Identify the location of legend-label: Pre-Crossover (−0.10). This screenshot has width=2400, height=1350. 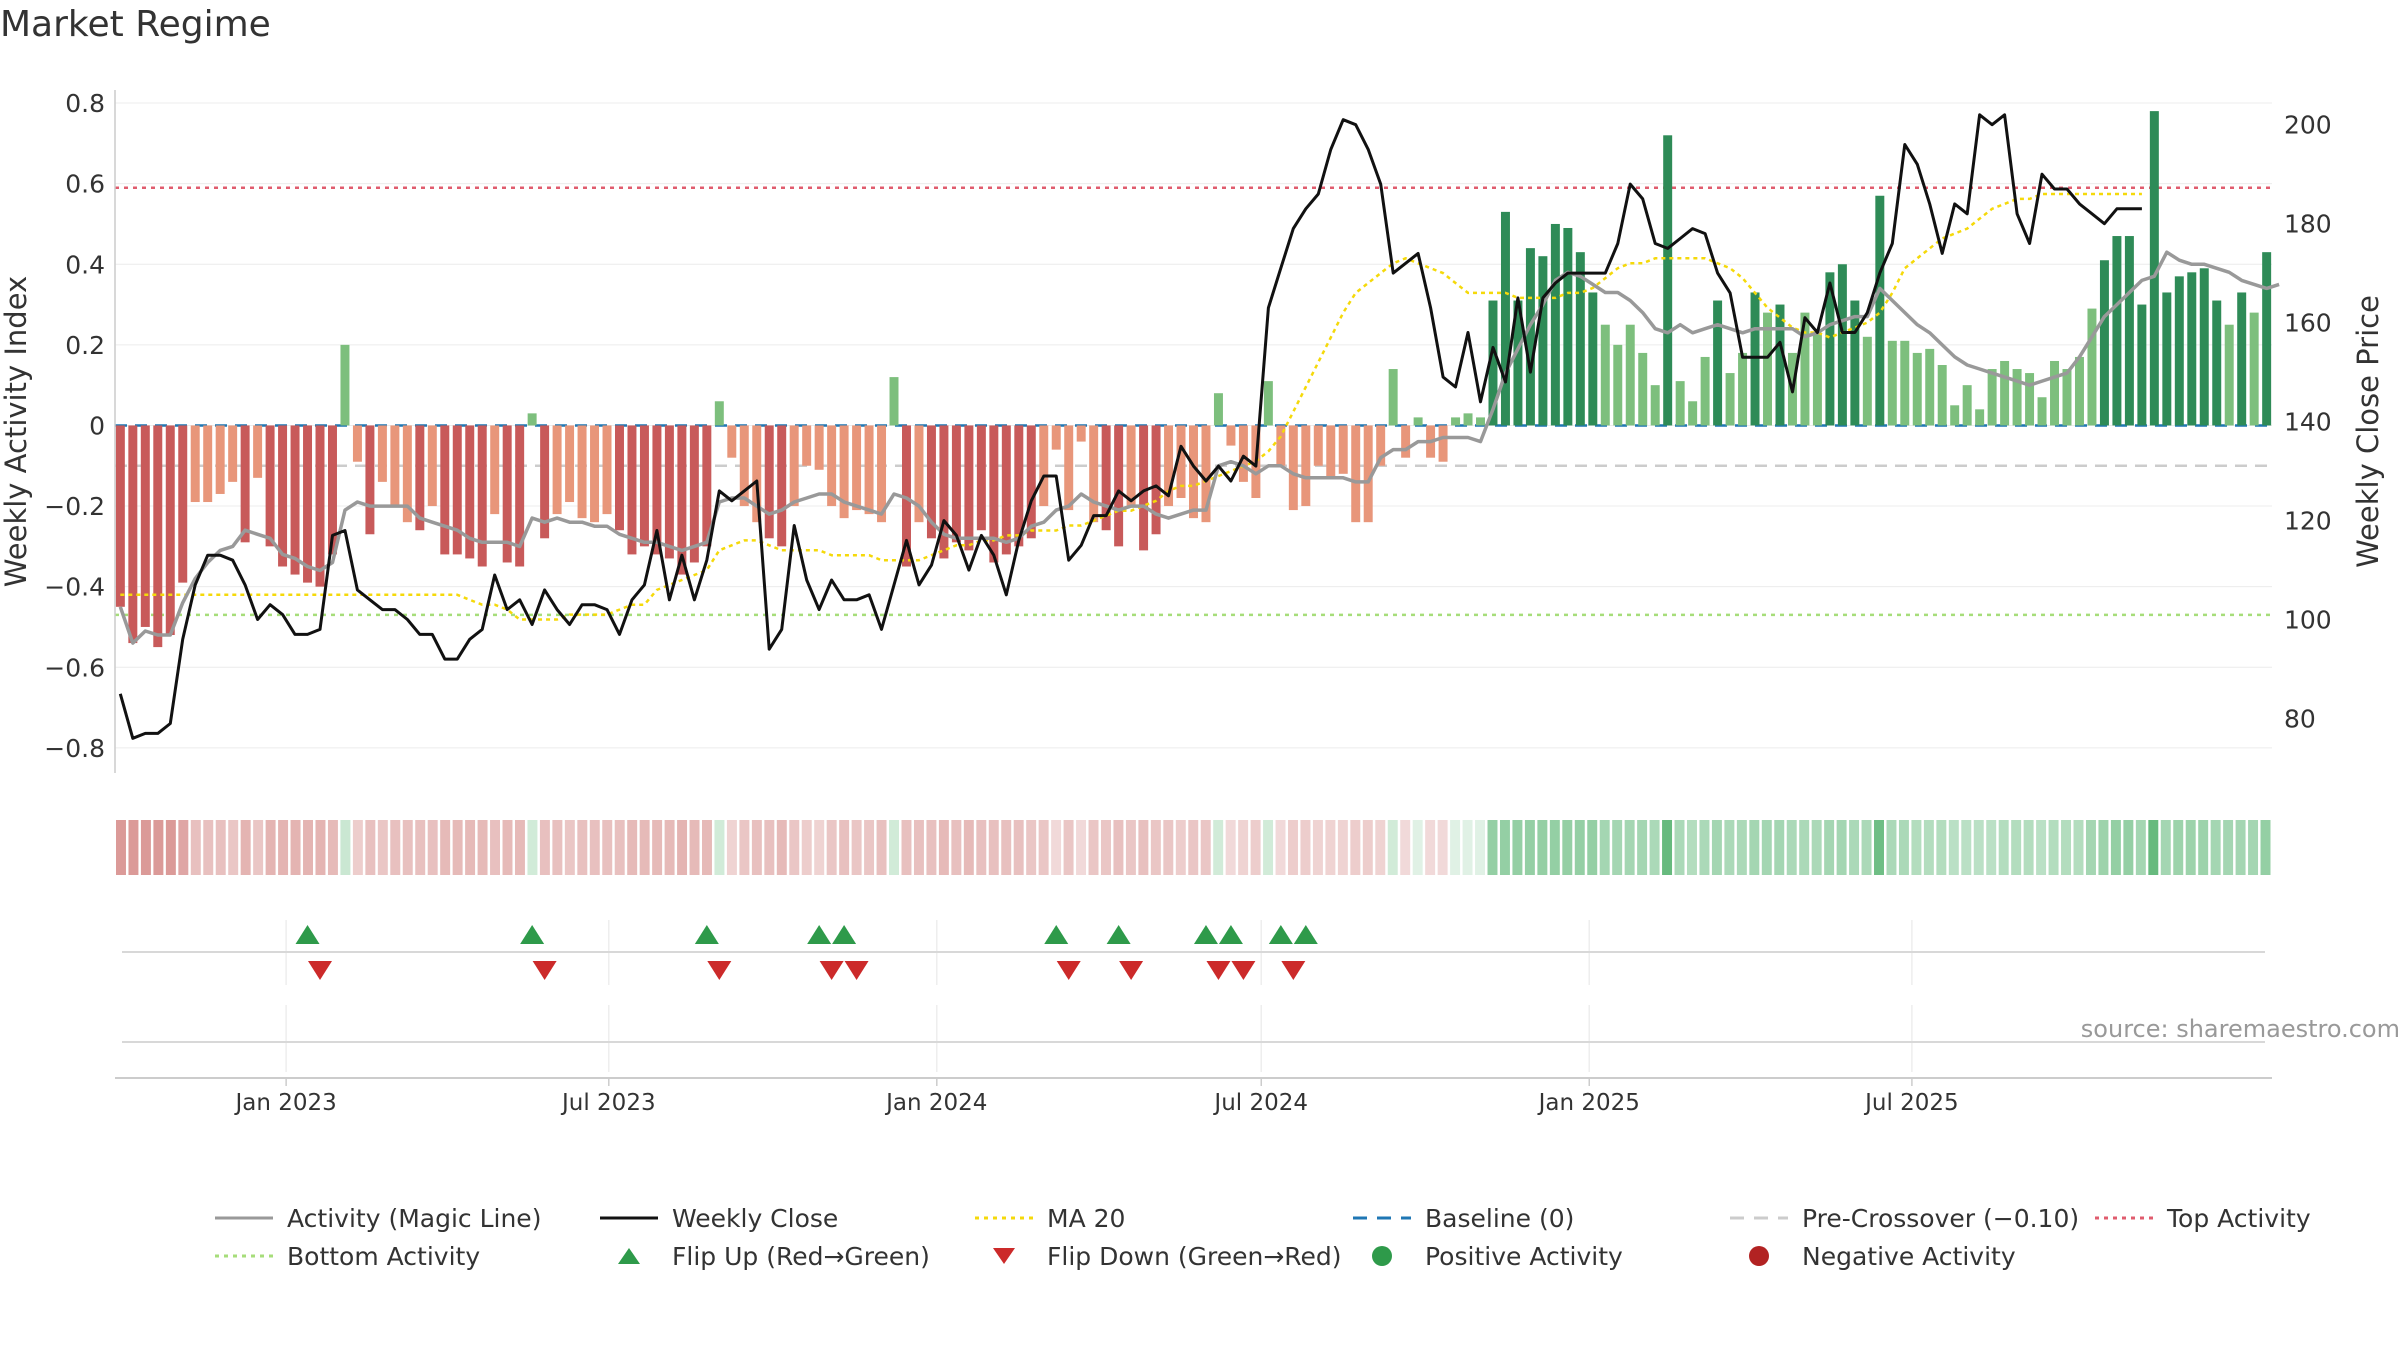
(1941, 1218).